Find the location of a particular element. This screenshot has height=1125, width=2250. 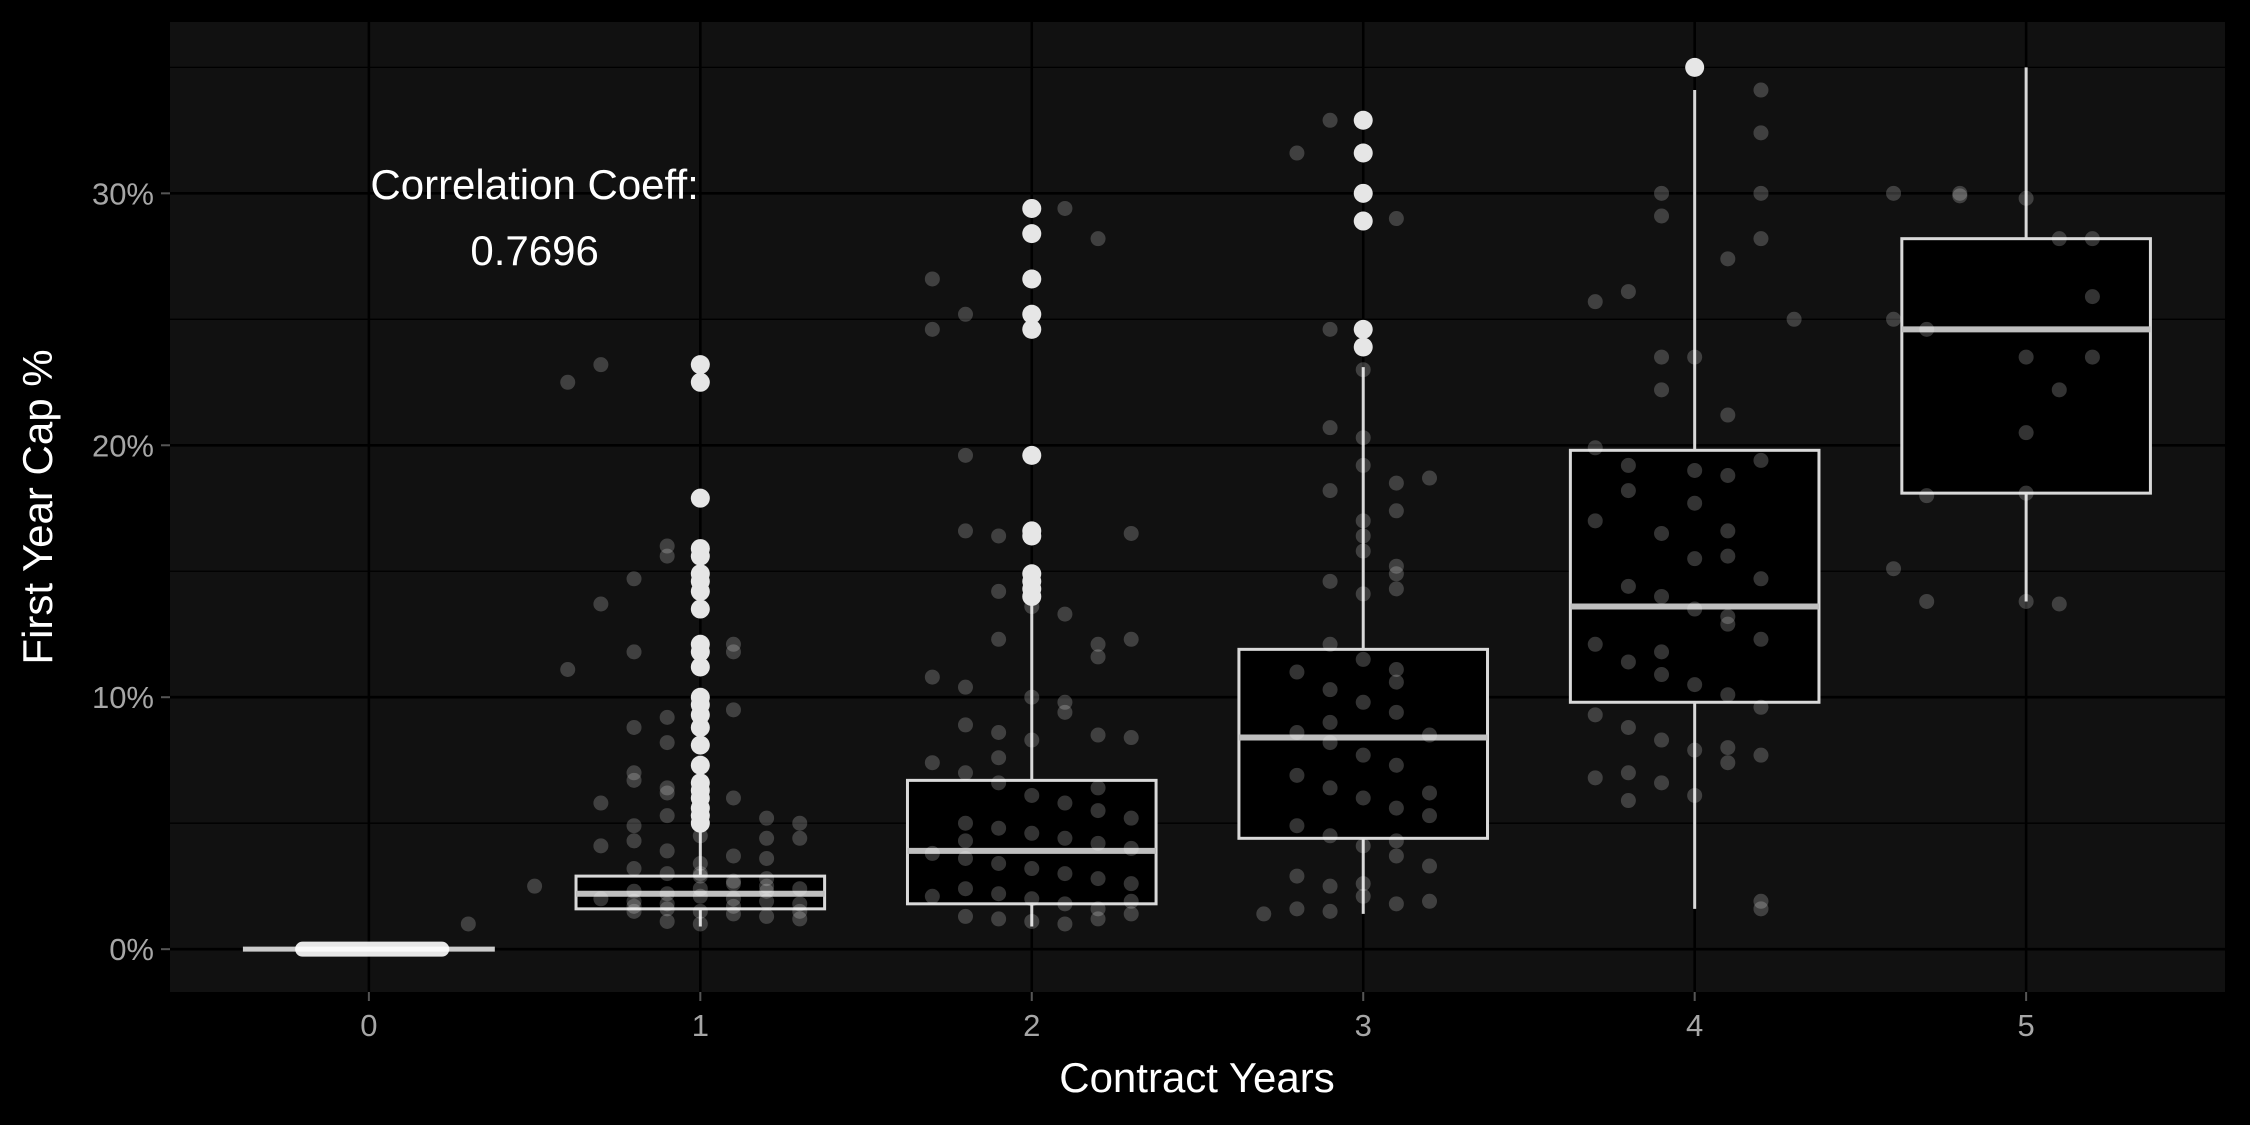

y-tick-label: 0% is located at coordinates (131, 949).